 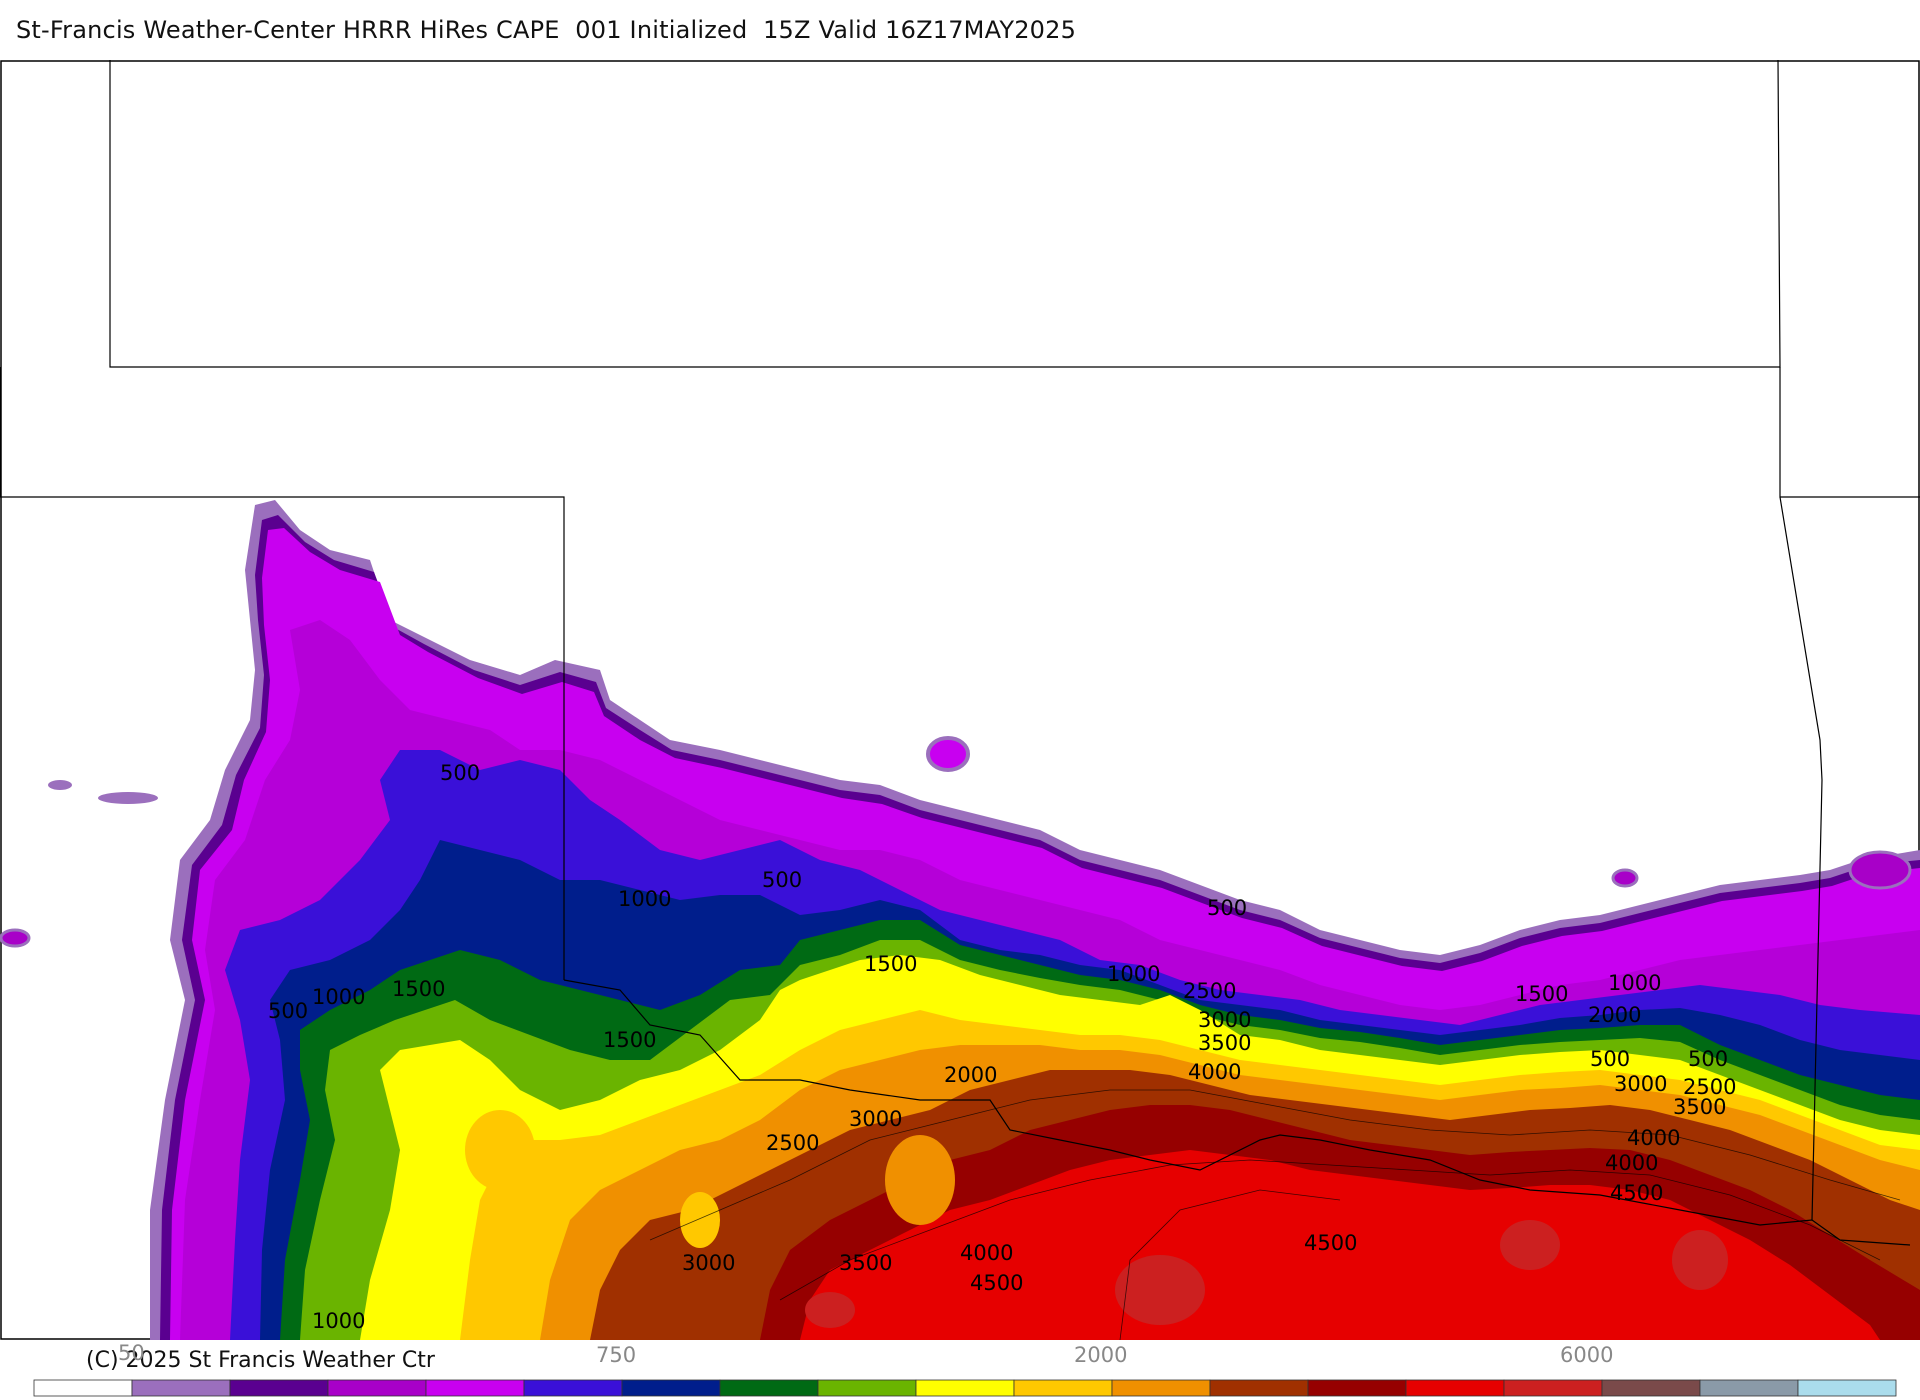 What do you see at coordinates (1849, 794) in the screenshot?
I see `boundary-east` at bounding box center [1849, 794].